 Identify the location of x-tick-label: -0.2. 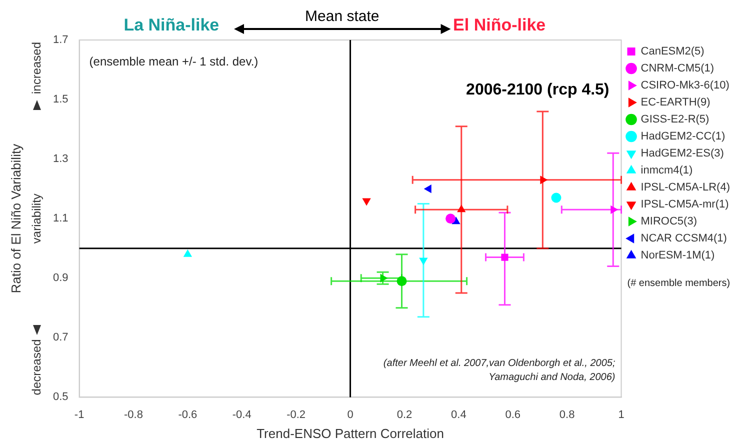
(296, 414).